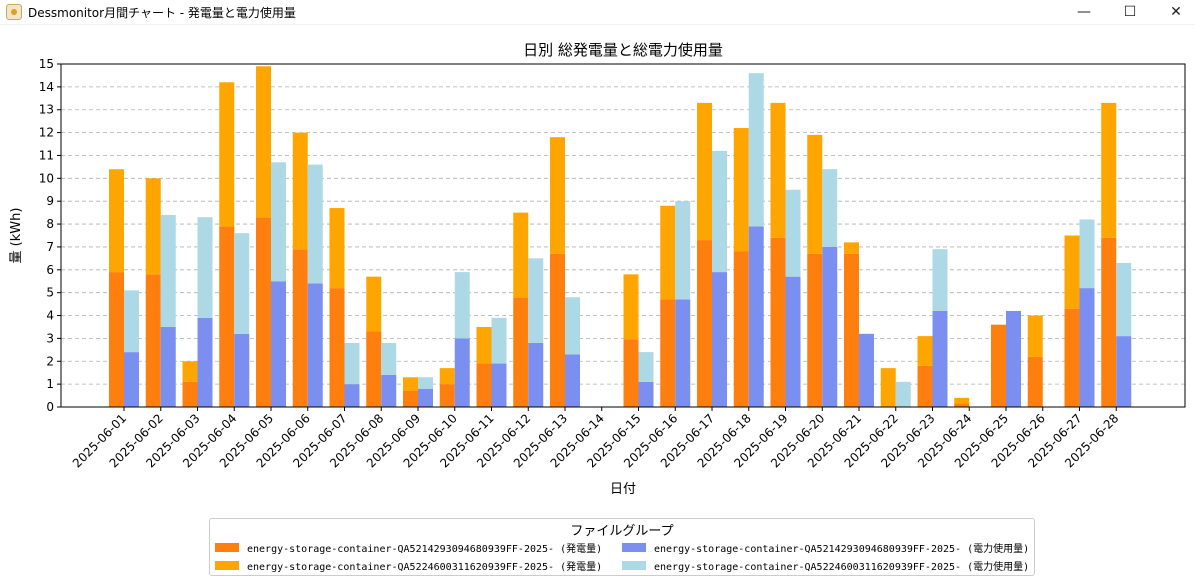  I want to click on y-tick-label: 0, so click(50, 407).